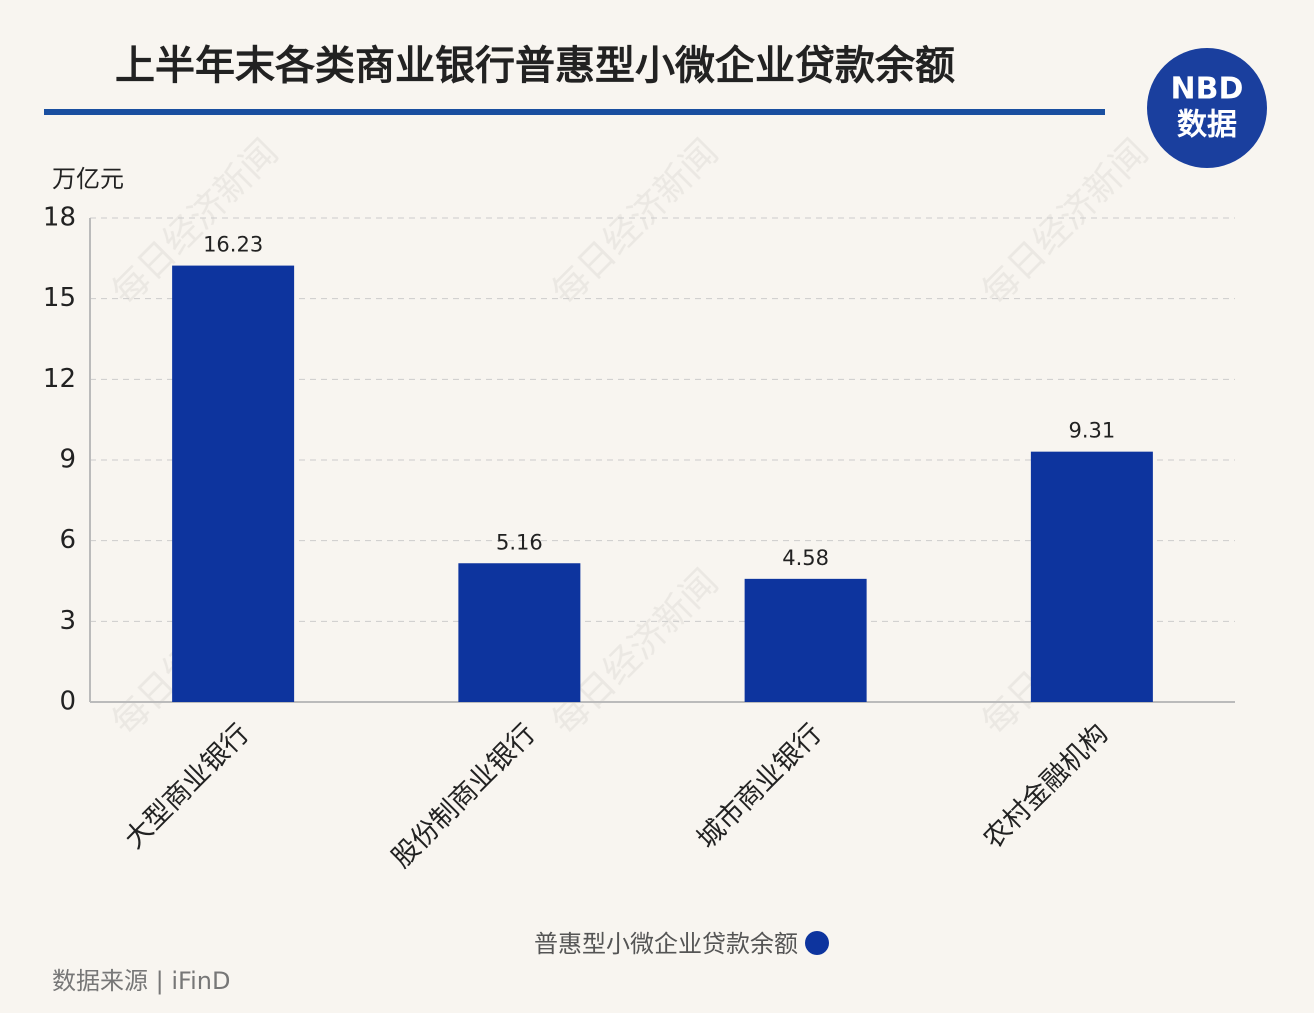 The width and height of the screenshot is (1314, 1013). I want to click on value-label: 4.58, so click(805, 558).